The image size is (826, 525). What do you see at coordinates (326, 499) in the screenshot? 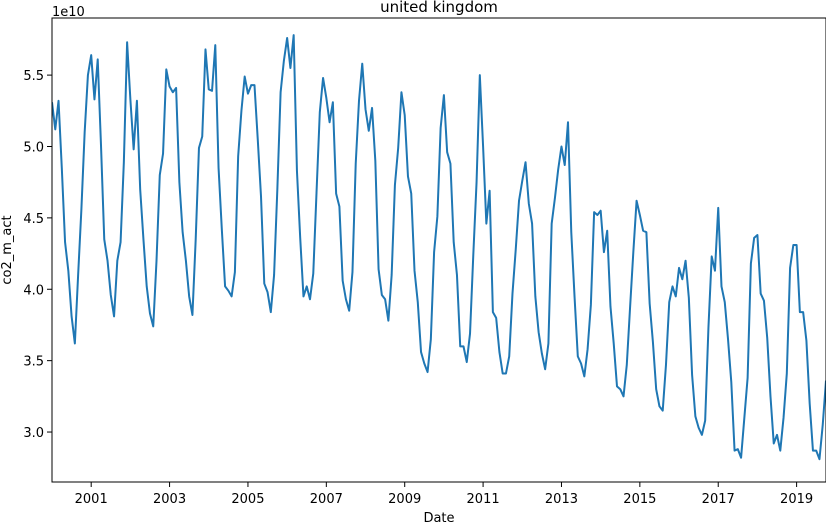
I see `x-tick-label: 2007` at bounding box center [326, 499].